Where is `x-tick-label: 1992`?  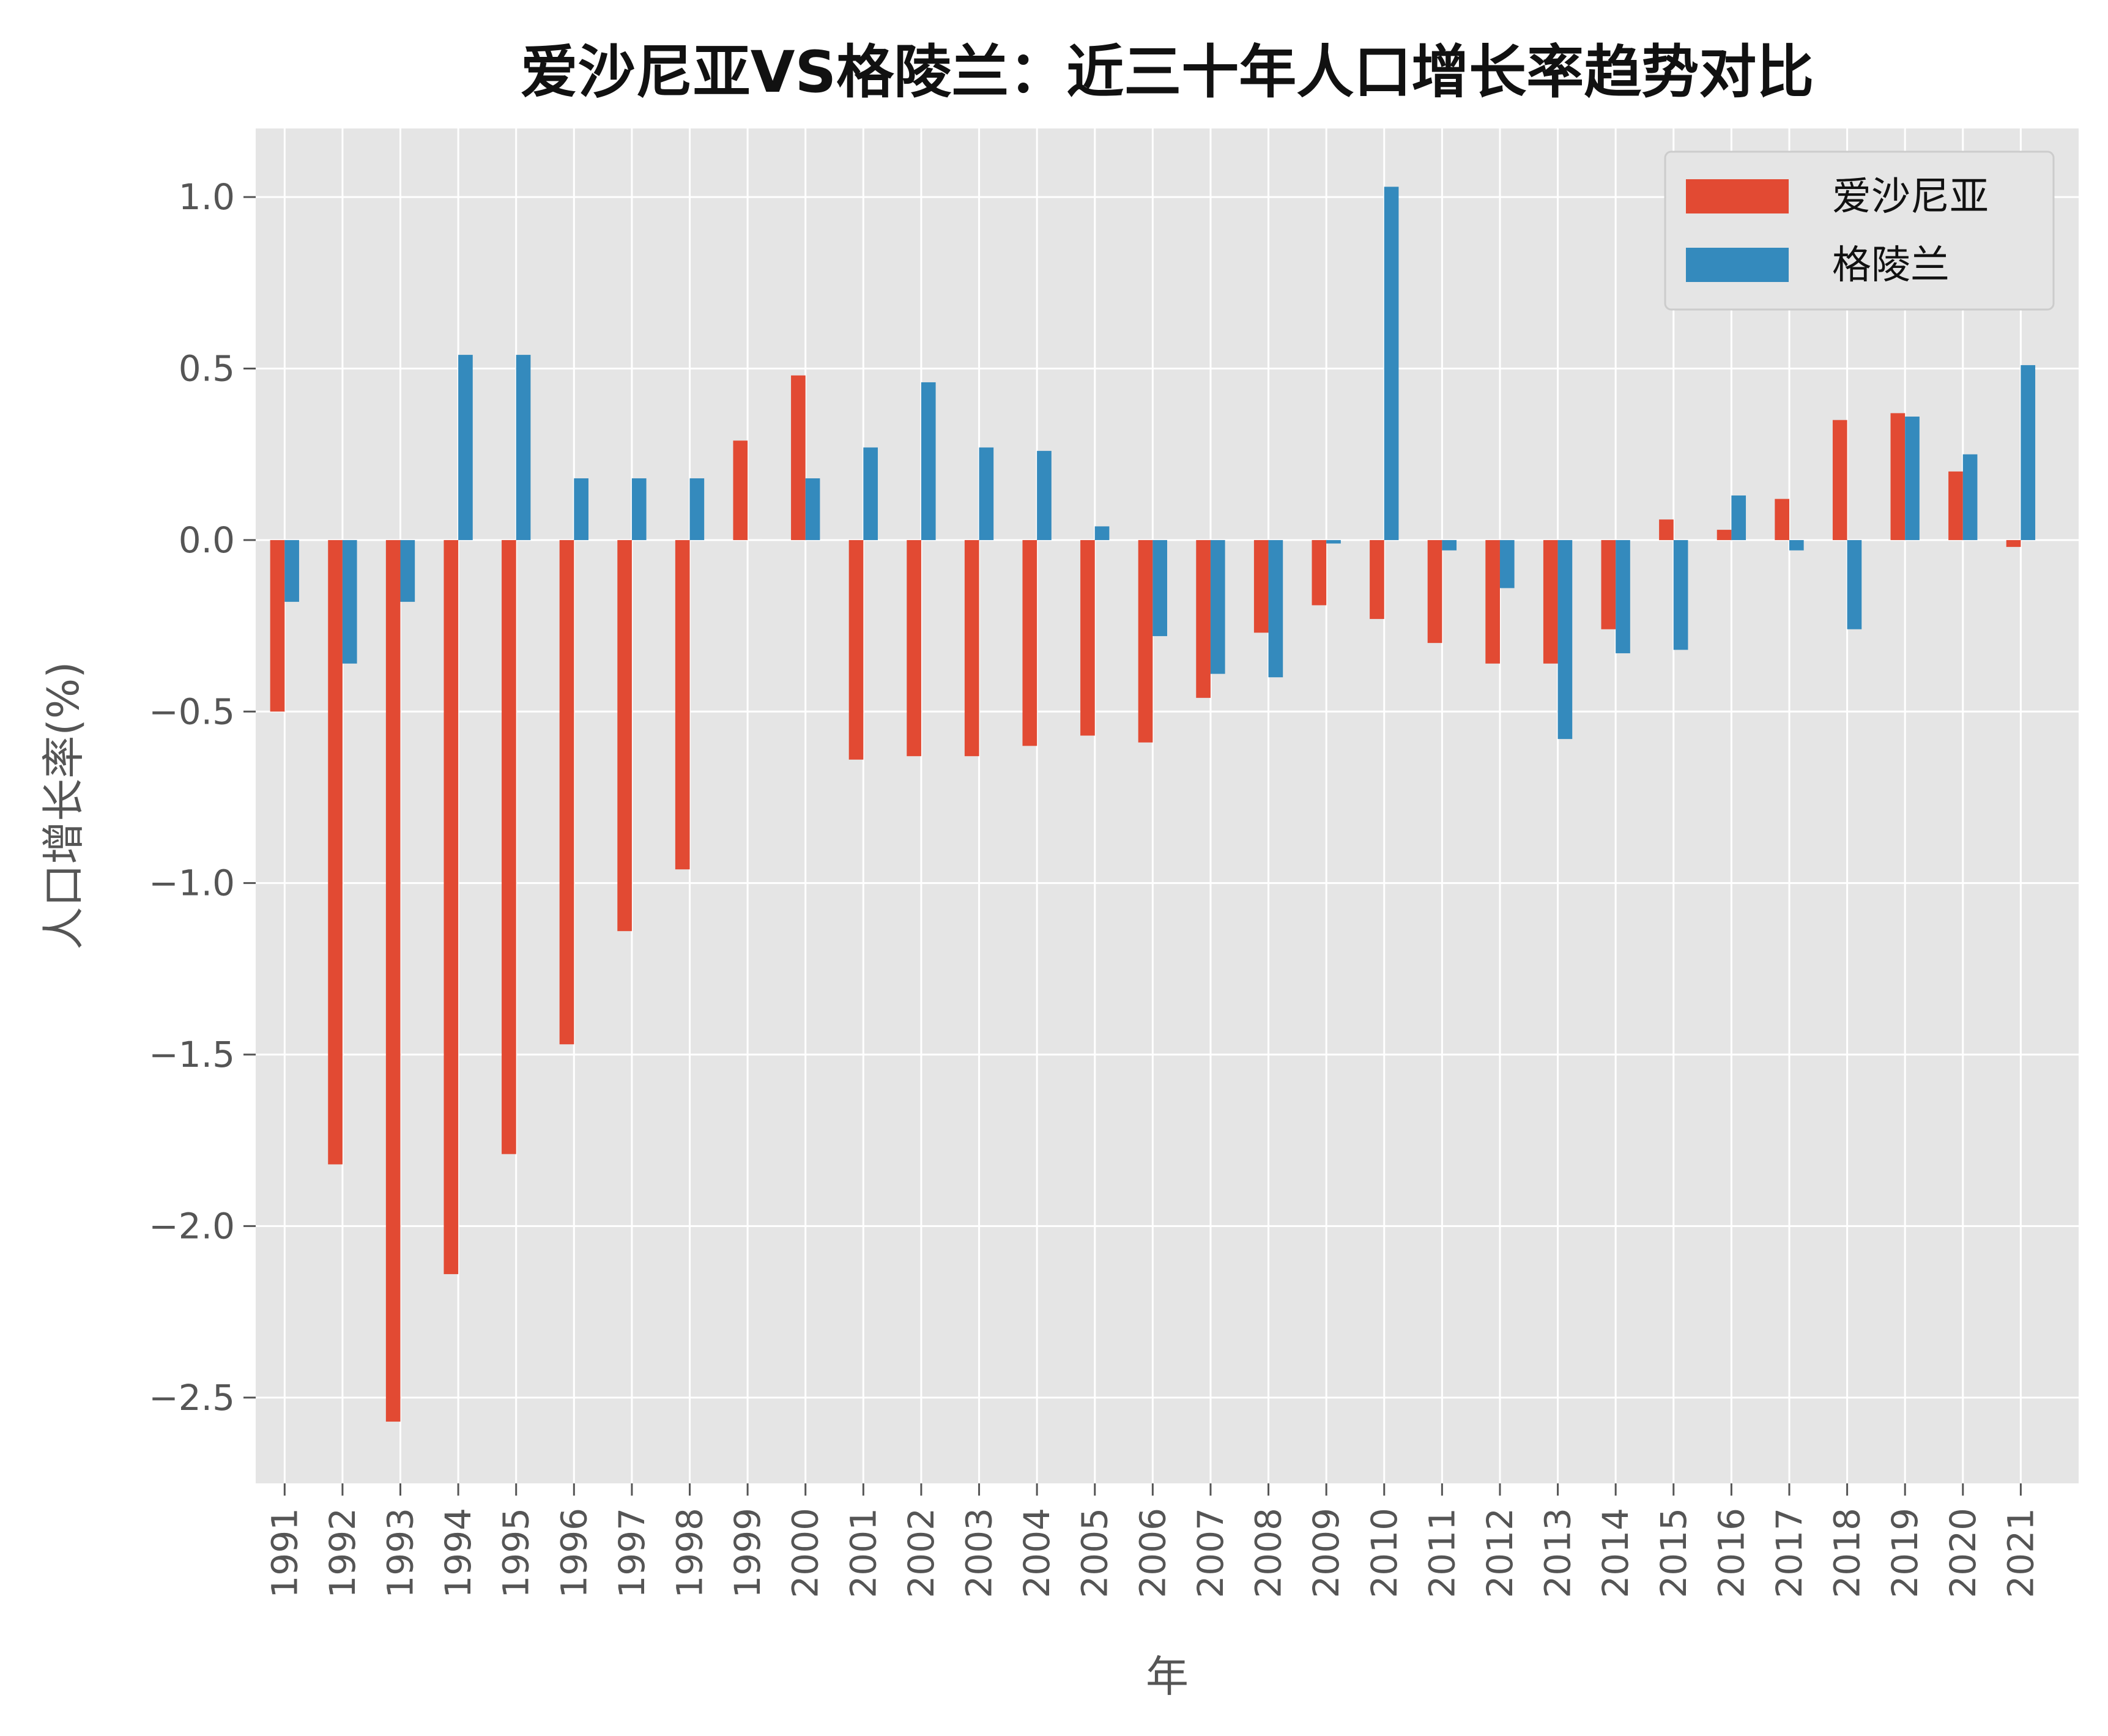 x-tick-label: 1992 is located at coordinates (342, 1553).